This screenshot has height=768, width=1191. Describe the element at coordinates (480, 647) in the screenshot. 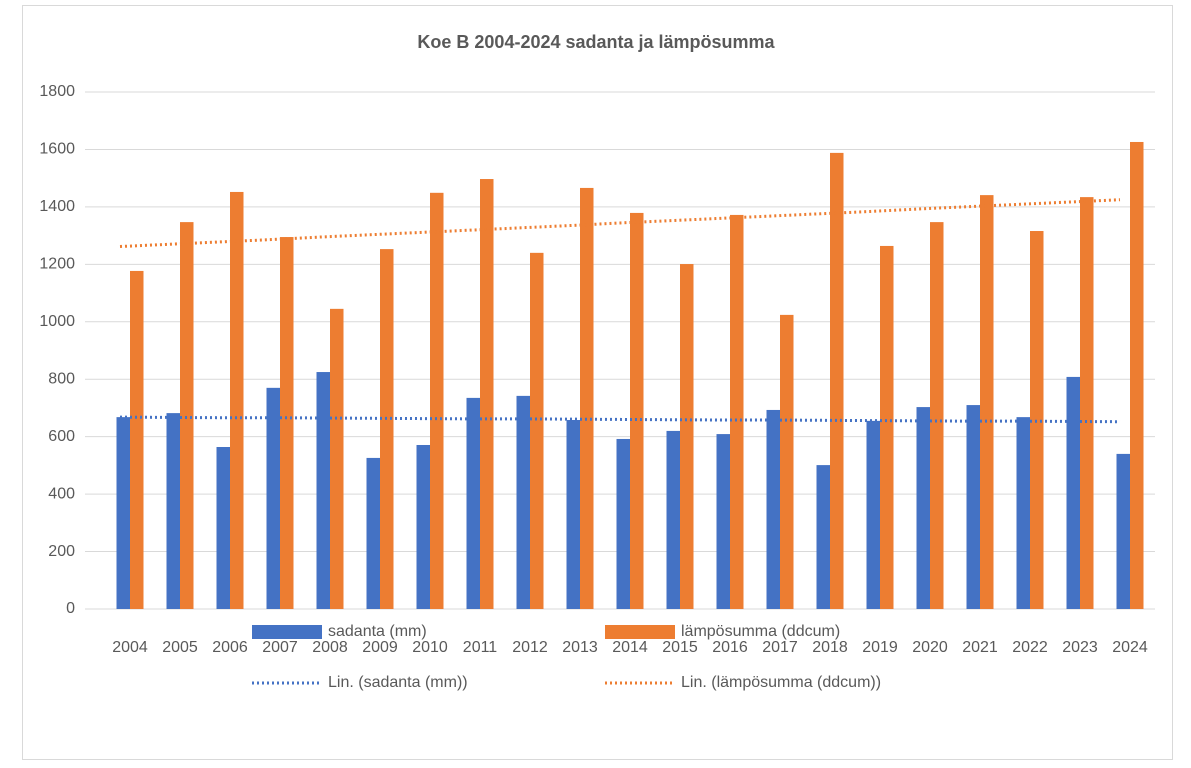

I see `x-tick-label: 2011` at that location.